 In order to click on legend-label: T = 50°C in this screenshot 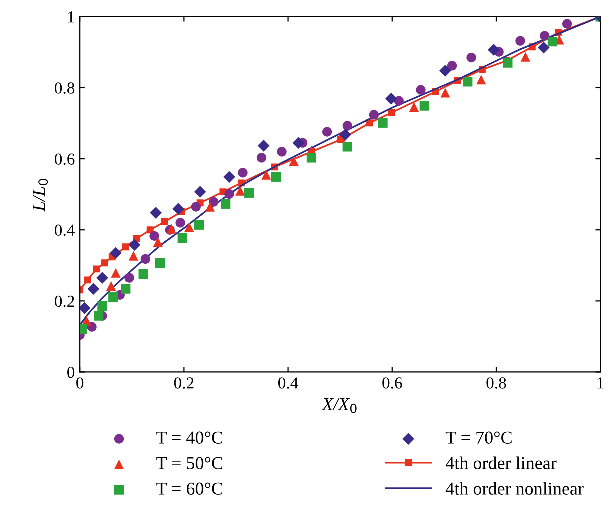, I will do `click(189, 463)`.